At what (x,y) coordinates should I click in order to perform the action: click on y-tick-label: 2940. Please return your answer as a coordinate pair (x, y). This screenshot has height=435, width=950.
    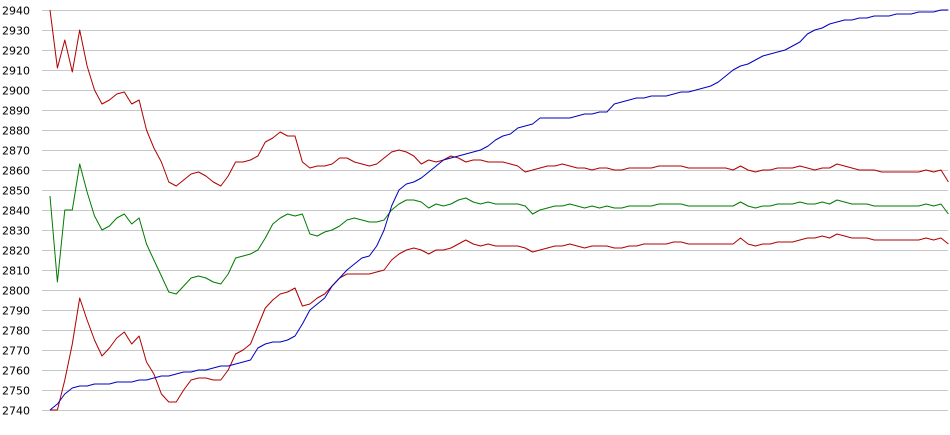
    Looking at the image, I should click on (16, 11).